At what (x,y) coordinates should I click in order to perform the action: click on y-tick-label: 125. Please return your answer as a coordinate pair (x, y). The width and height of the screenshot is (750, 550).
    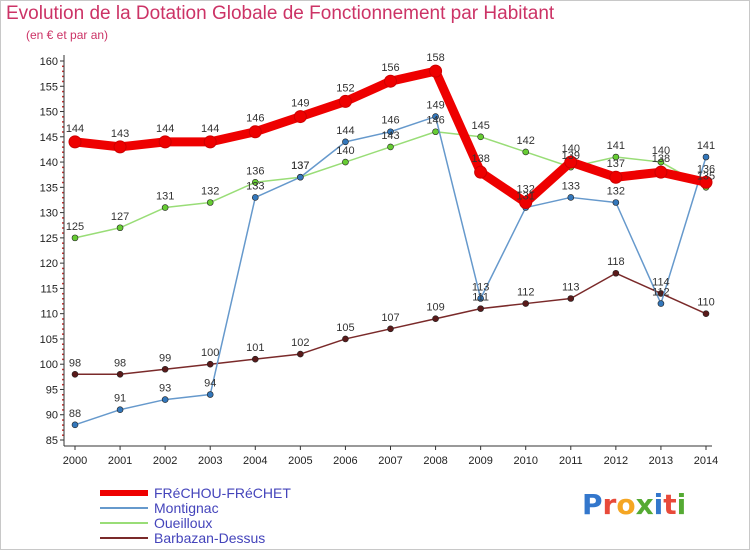
    Looking at the image, I should click on (49, 239).